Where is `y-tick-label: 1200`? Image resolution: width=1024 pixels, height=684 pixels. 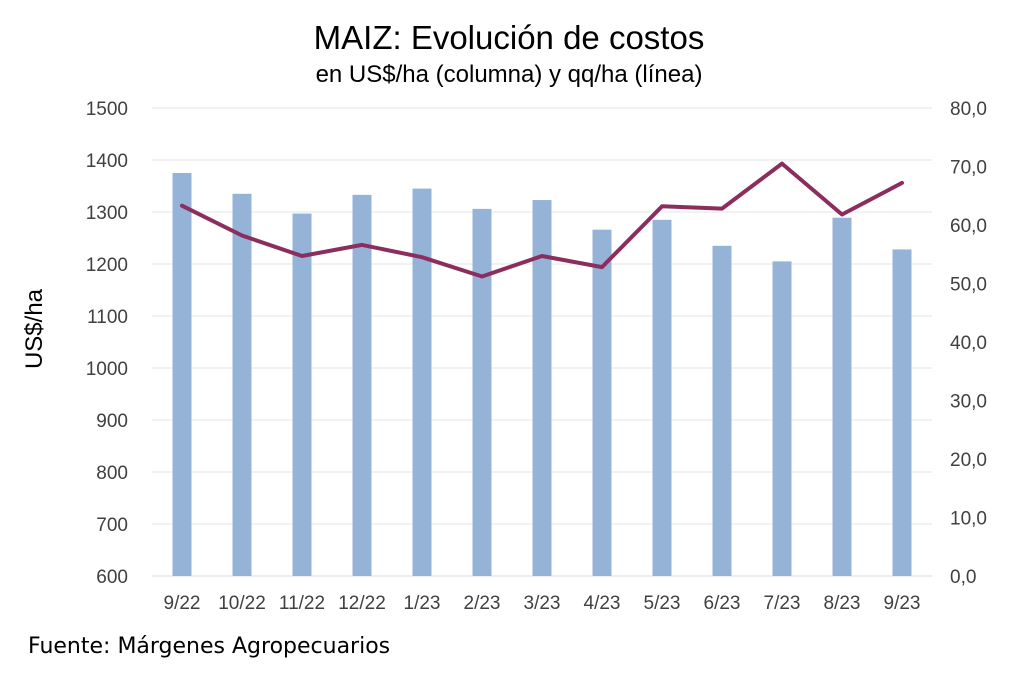
y-tick-label: 1200 is located at coordinates (107, 265).